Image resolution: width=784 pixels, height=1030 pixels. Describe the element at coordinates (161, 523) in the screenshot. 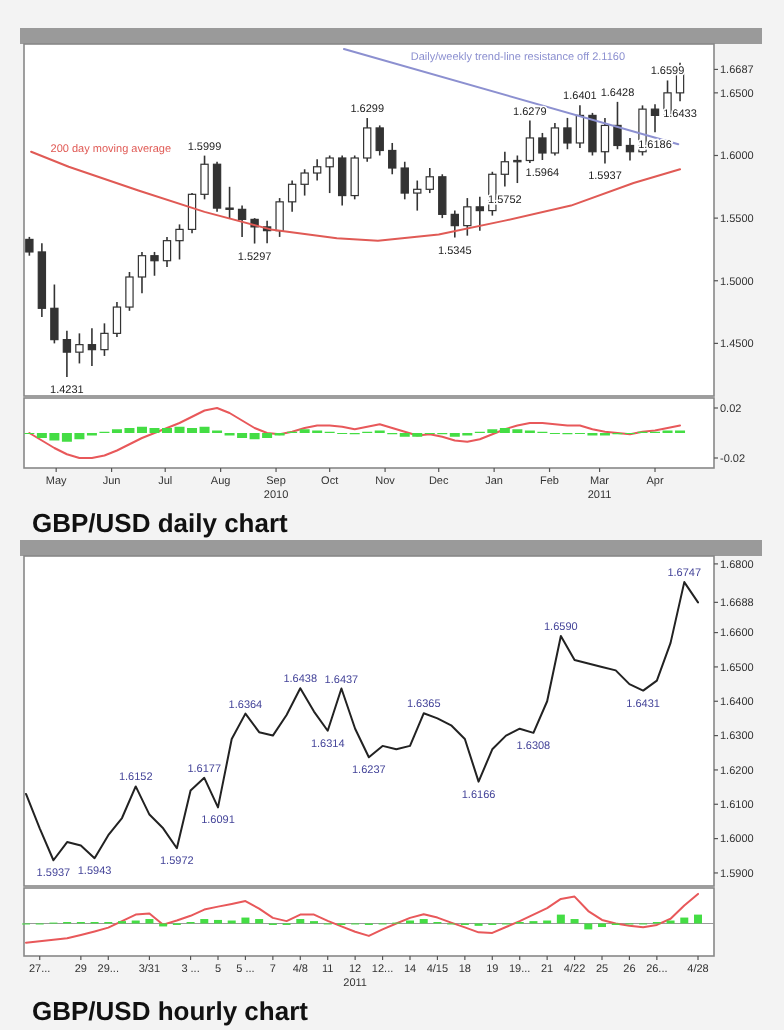

I see `text: GBP/USD daily chart` at that location.